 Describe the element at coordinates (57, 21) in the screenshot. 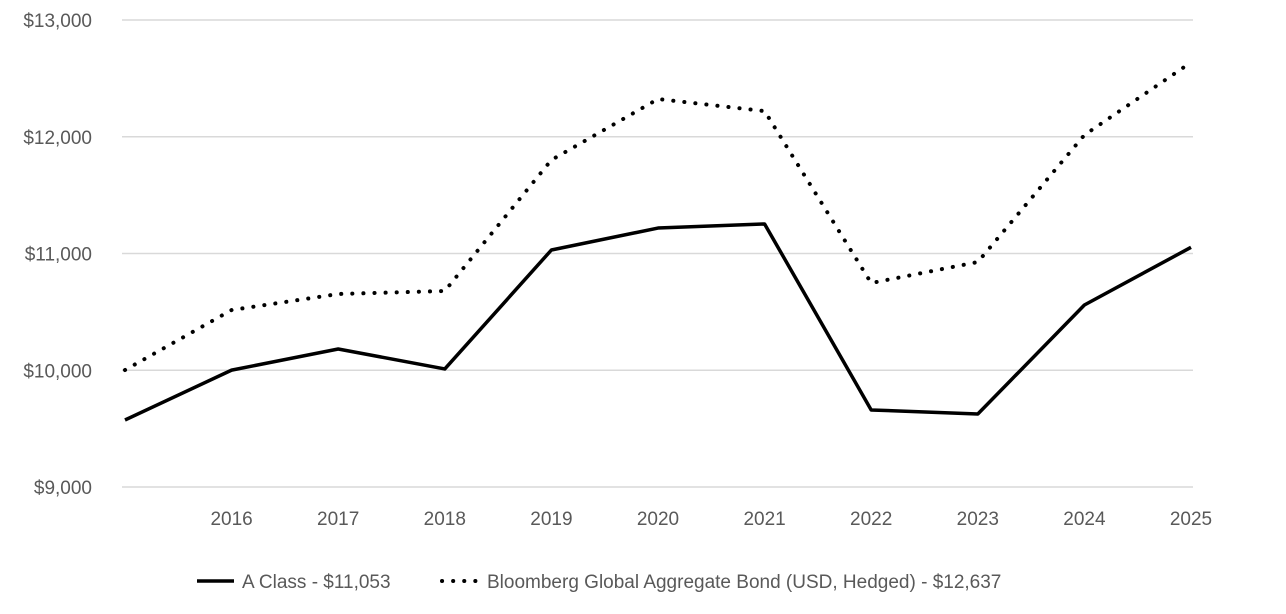

I see `y-tick-label: $13,000` at that location.